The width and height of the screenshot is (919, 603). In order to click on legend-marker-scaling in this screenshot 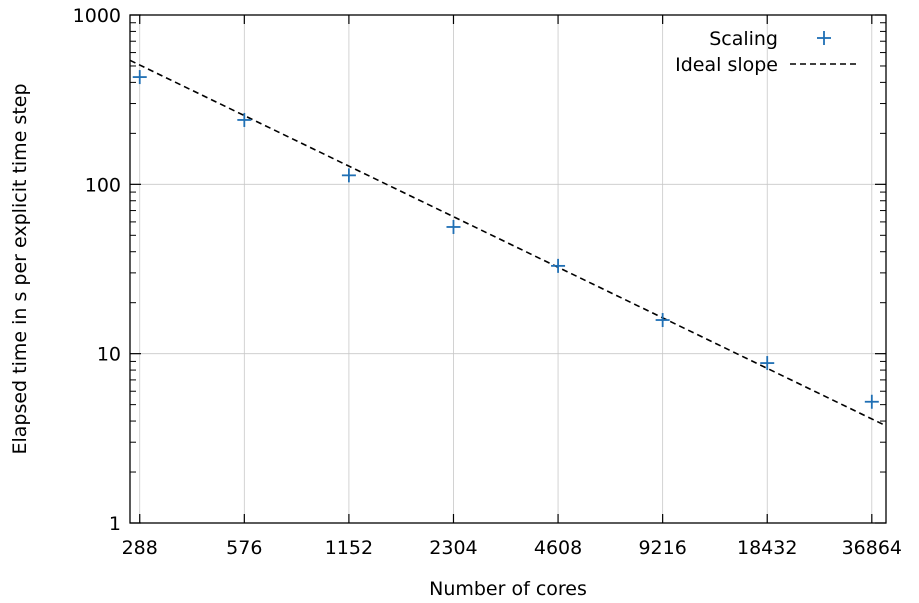, I will do `click(824, 38)`.